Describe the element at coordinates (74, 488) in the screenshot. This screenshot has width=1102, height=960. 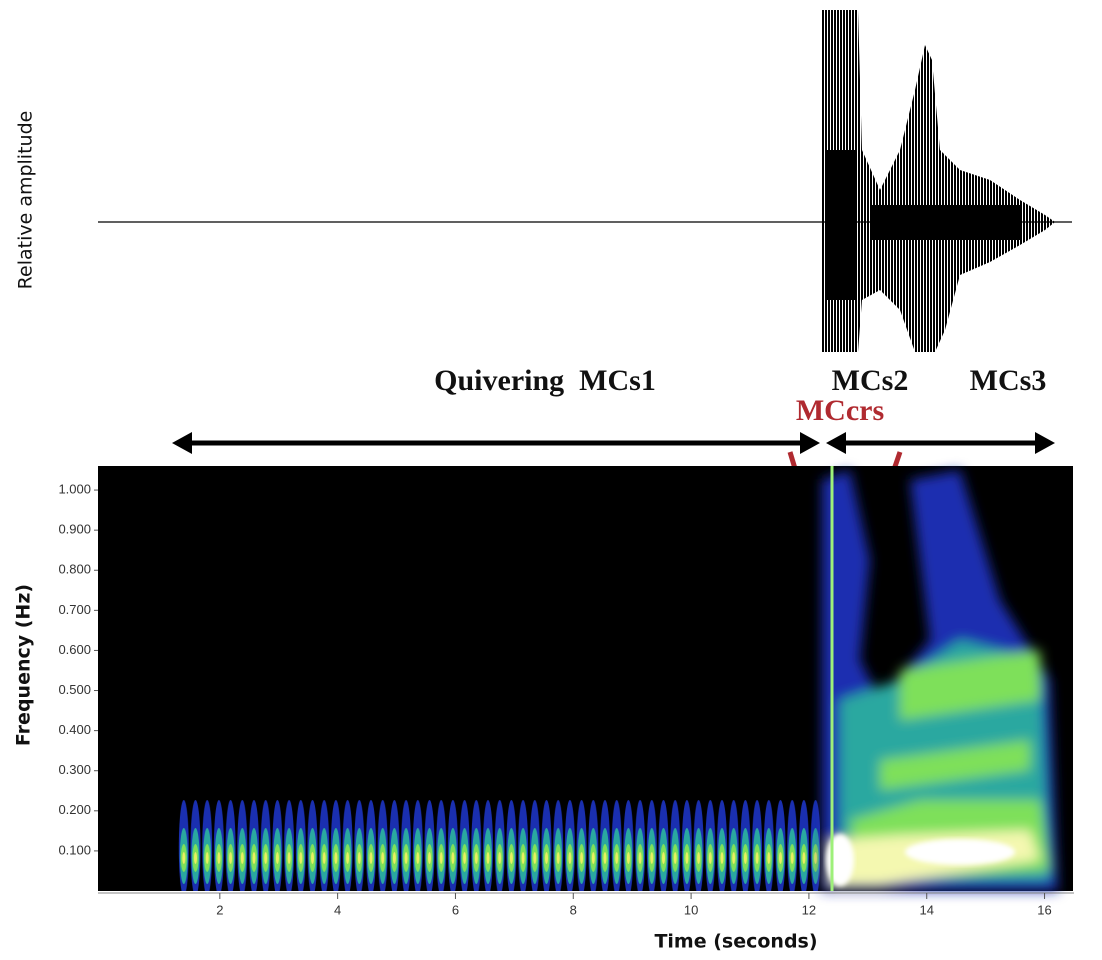
I see `y-tick-label: 1.000` at that location.